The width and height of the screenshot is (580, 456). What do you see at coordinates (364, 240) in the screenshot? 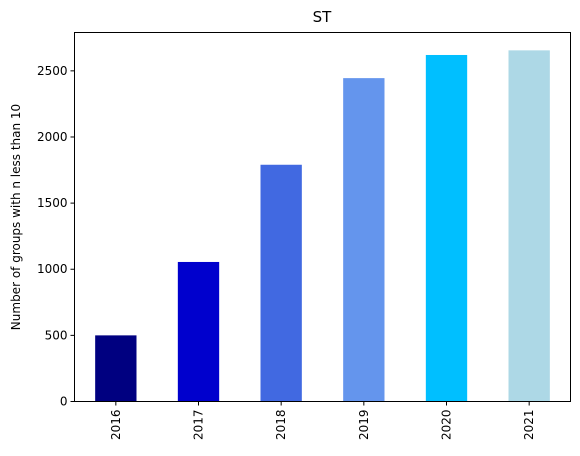
I see `bar-2019` at bounding box center [364, 240].